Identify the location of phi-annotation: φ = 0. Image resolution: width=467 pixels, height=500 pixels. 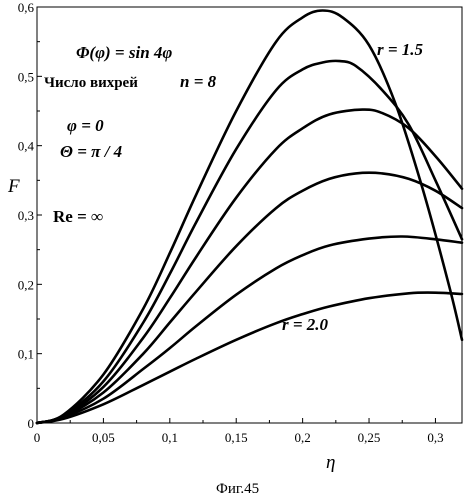
(85, 125).